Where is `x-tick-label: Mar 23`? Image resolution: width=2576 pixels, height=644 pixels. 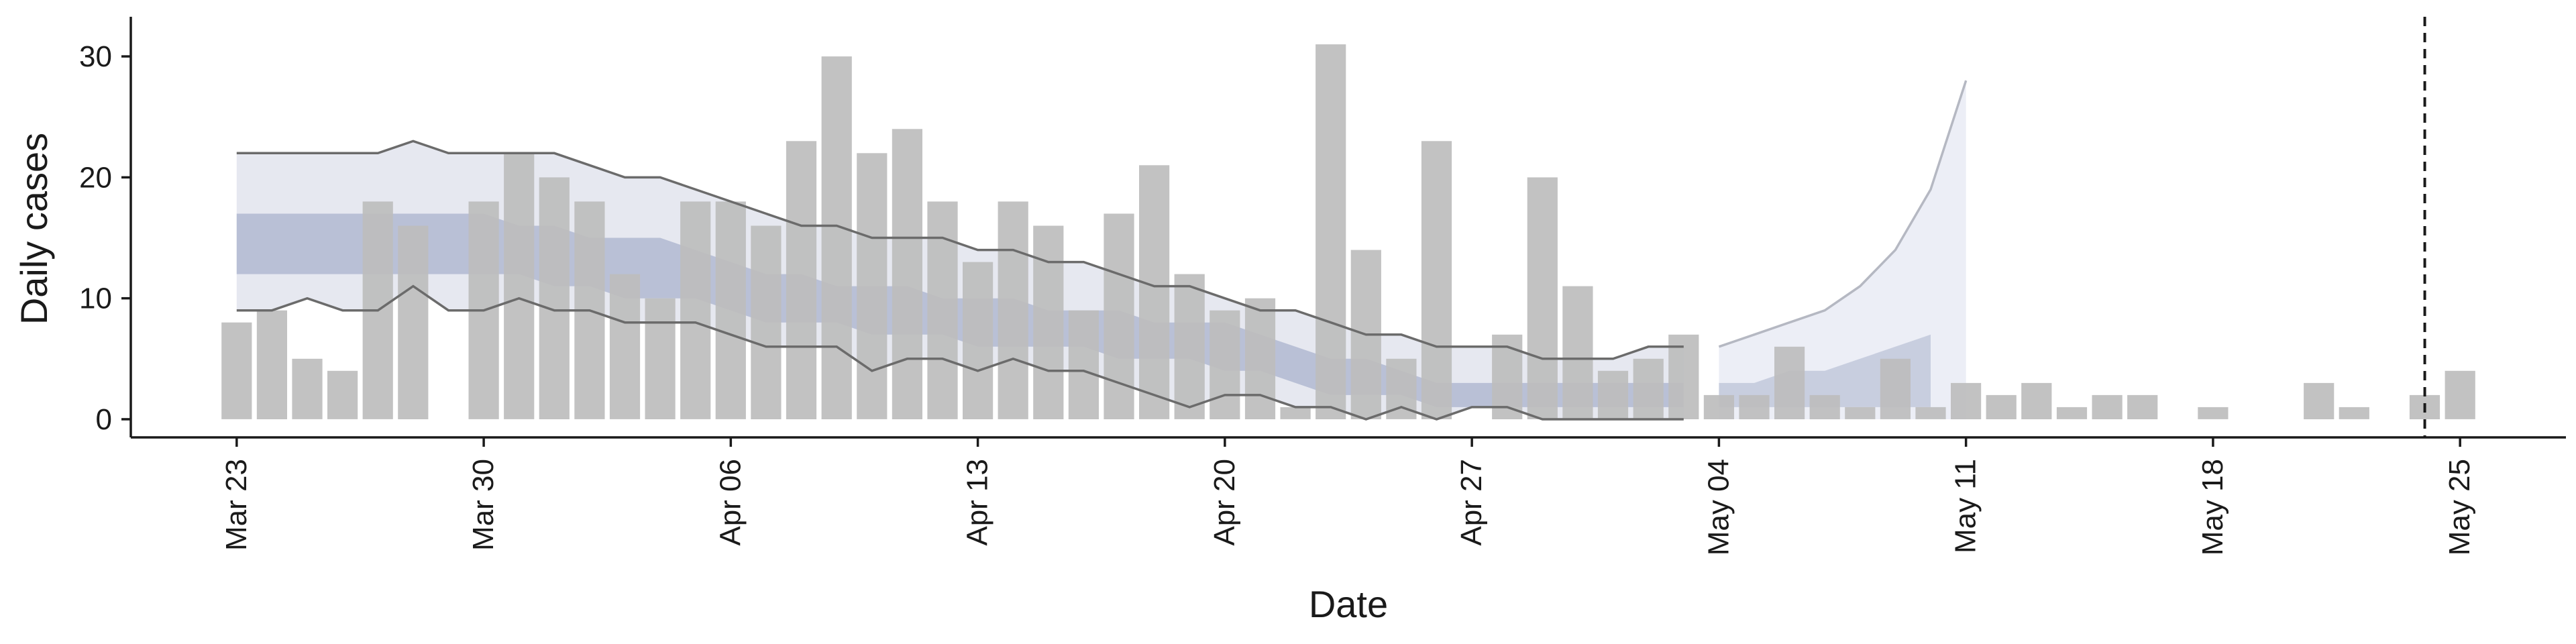
x-tick-label: Mar 23 is located at coordinates (236, 505).